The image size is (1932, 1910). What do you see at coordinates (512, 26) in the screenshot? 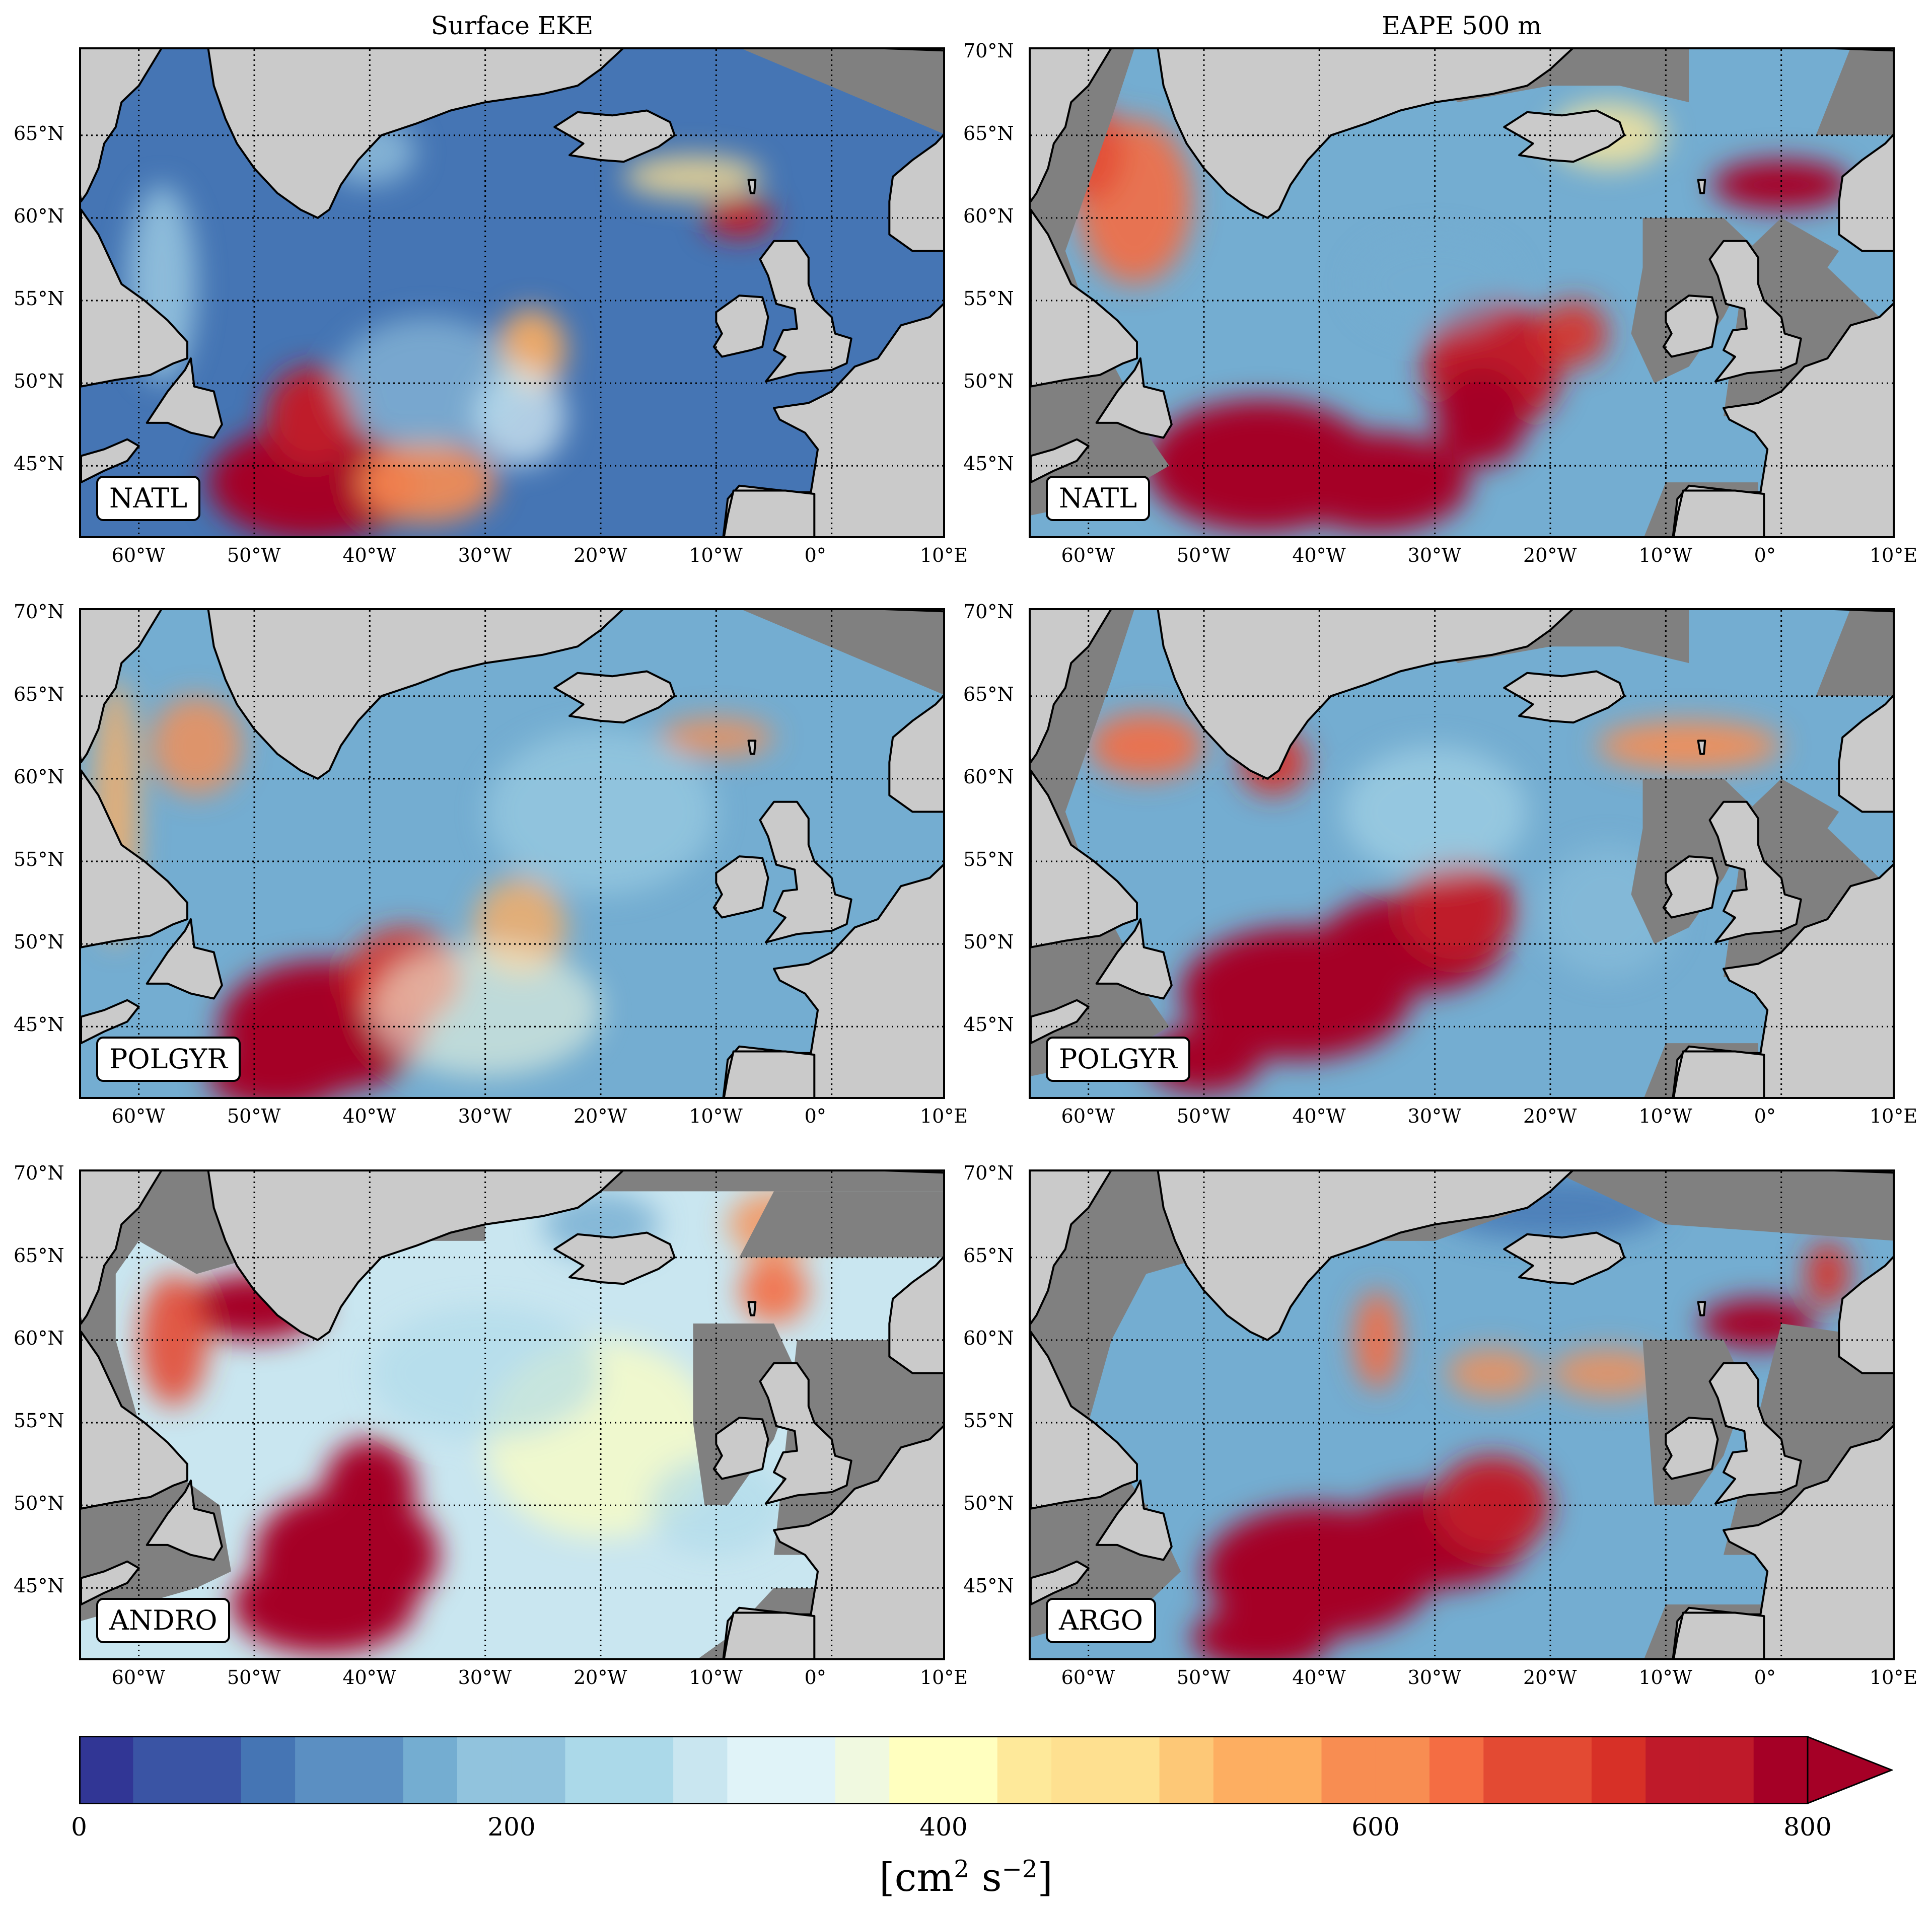
I see `column-title-eke: Surface EKE` at bounding box center [512, 26].